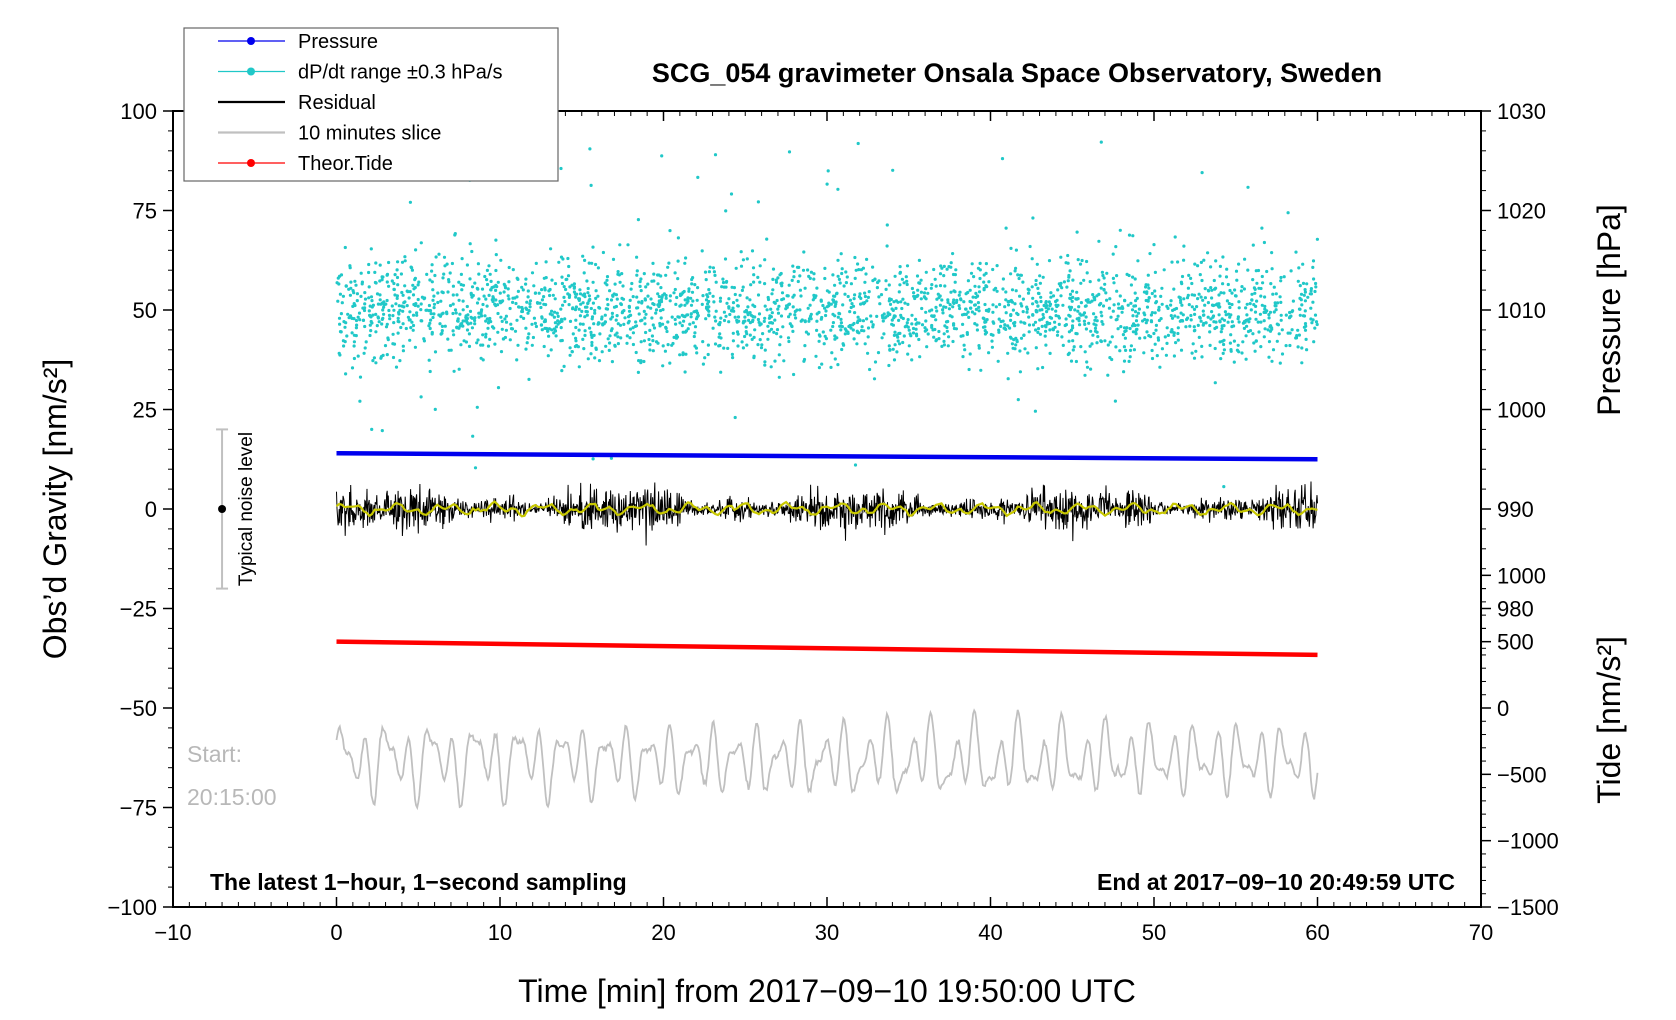 The width and height of the screenshot is (1676, 1020). I want to click on pressure-tick-label: 1020, so click(1521, 211).